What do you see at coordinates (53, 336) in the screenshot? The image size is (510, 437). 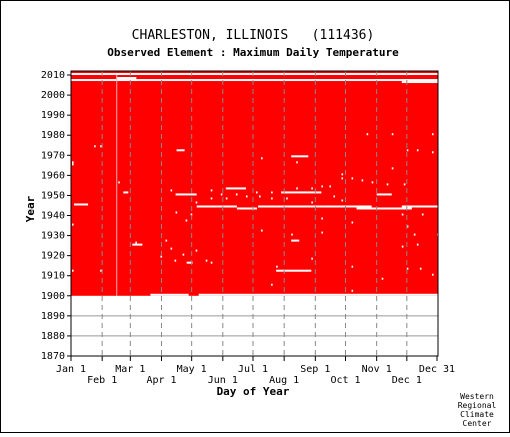 I see `y-tick-label: 1880` at bounding box center [53, 336].